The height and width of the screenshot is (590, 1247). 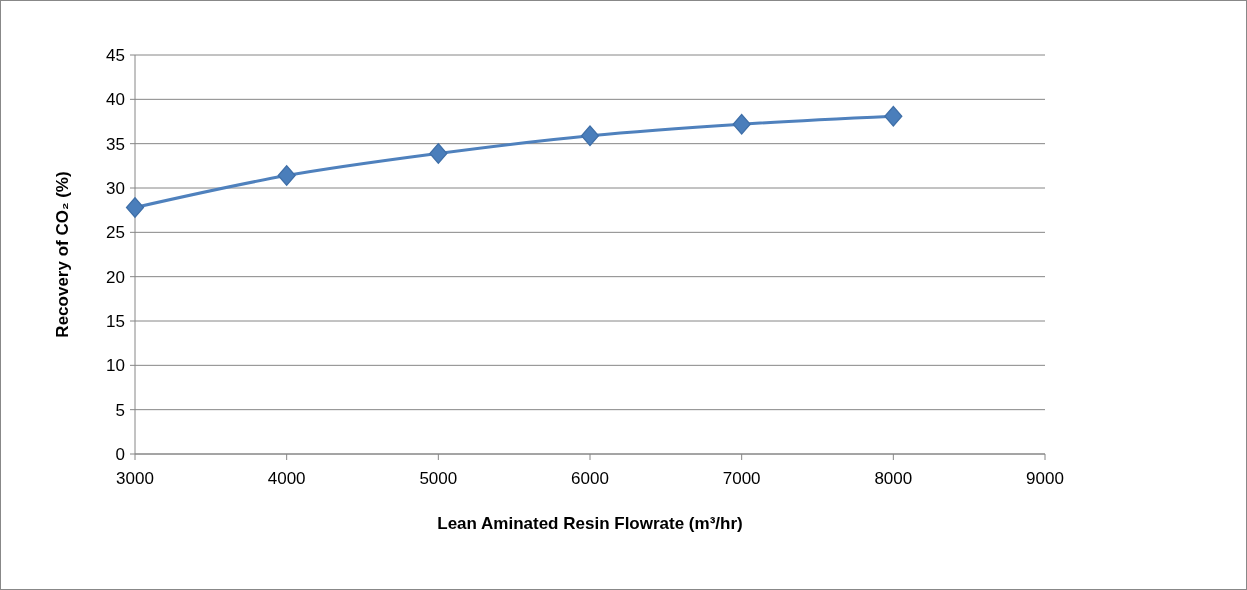 I want to click on y-tick-label: 20, so click(x=115, y=277).